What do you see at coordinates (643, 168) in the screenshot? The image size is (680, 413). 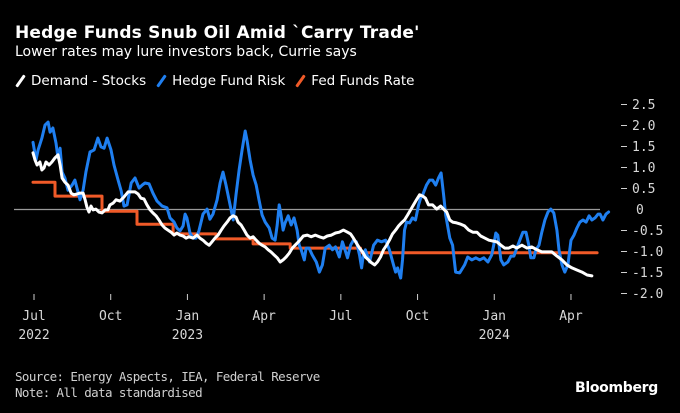 I see `y-tick-label: 1.0` at bounding box center [643, 168].